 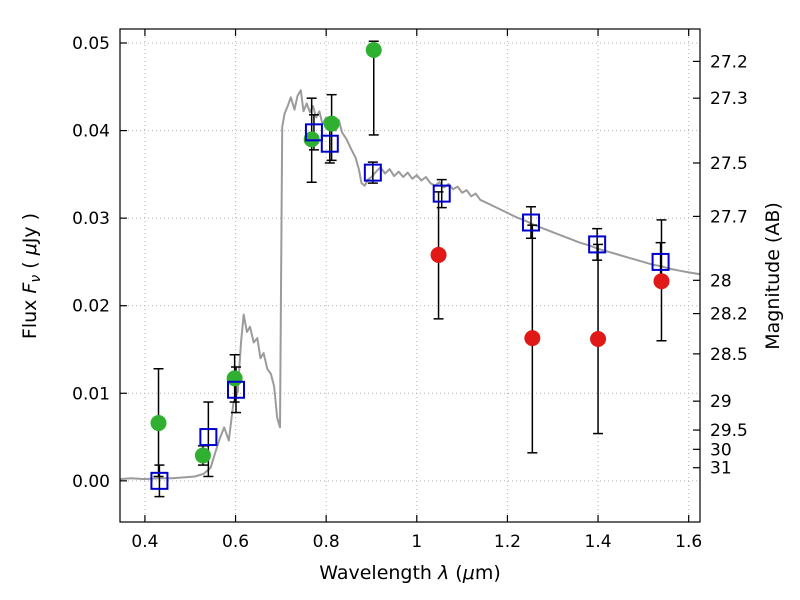 I want to click on y-tick-label: 0.05, so click(x=91, y=44).